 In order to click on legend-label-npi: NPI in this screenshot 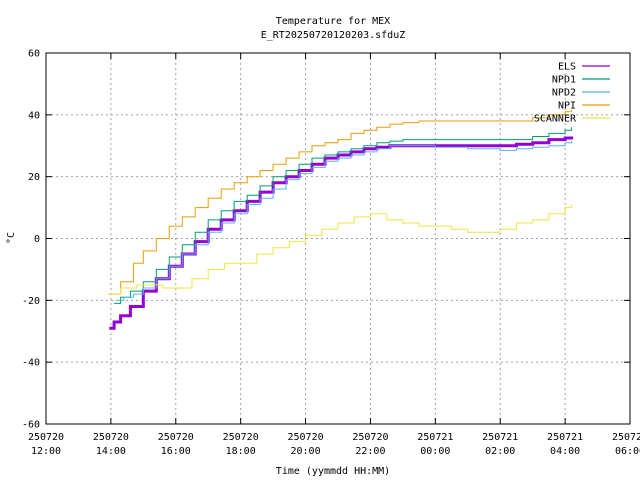, I will do `click(567, 106)`.